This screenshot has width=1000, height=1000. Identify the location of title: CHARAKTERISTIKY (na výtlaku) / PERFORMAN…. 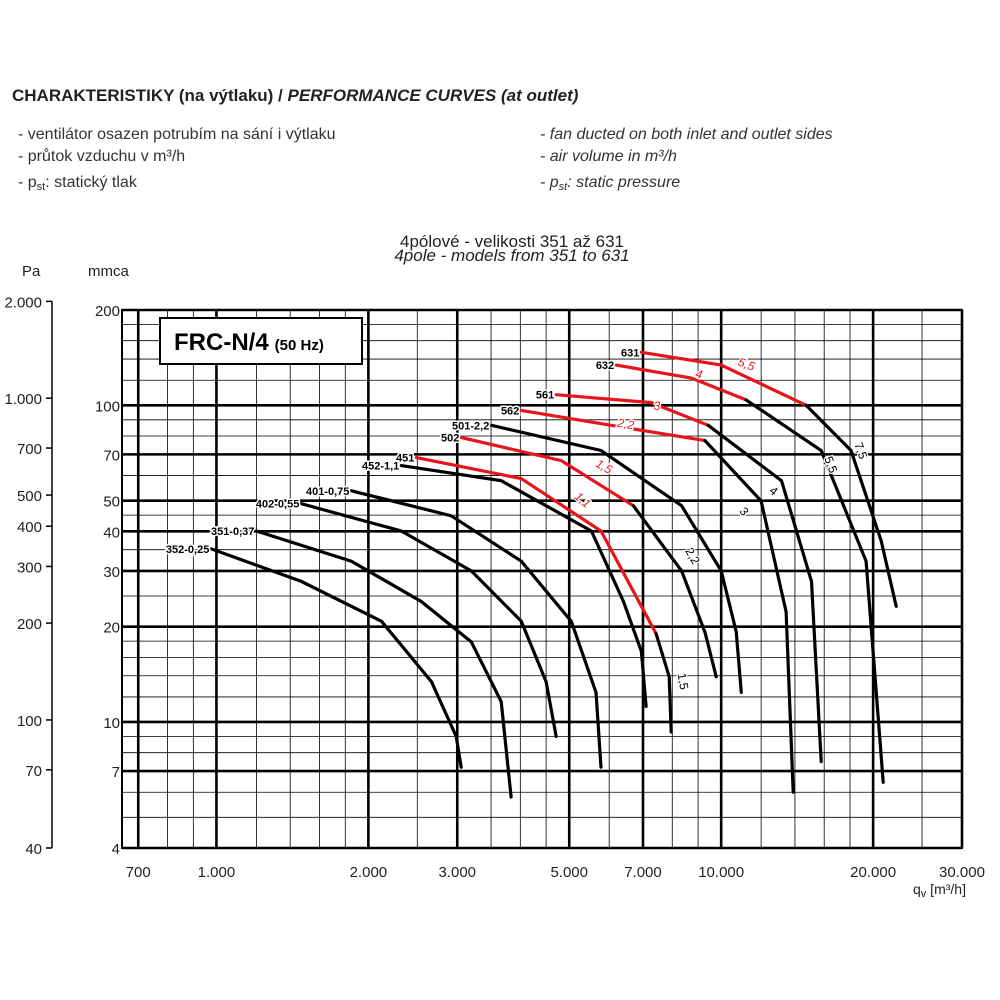
(295, 96).